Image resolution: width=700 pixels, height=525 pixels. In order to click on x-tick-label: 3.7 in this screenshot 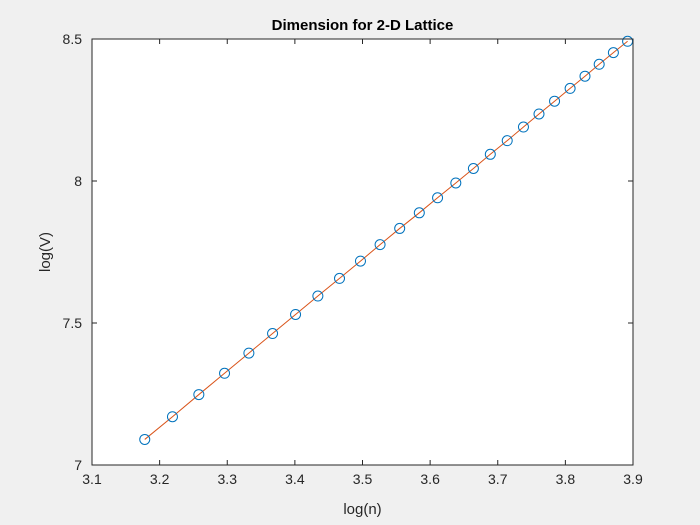, I will do `click(498, 479)`.